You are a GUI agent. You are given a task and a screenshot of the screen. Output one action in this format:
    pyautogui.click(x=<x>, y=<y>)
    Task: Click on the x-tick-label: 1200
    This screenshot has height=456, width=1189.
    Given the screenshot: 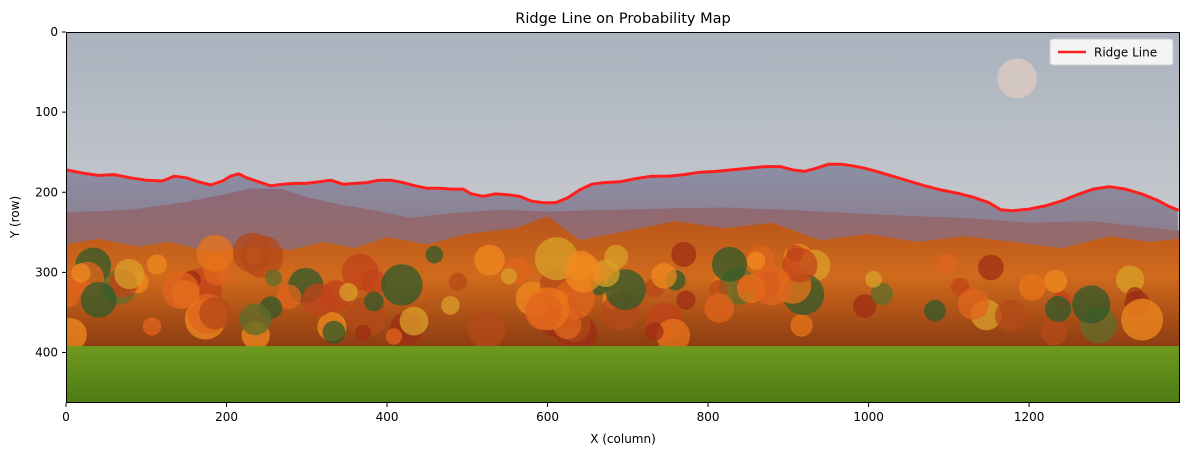 What is the action you would take?
    pyautogui.click(x=1029, y=417)
    